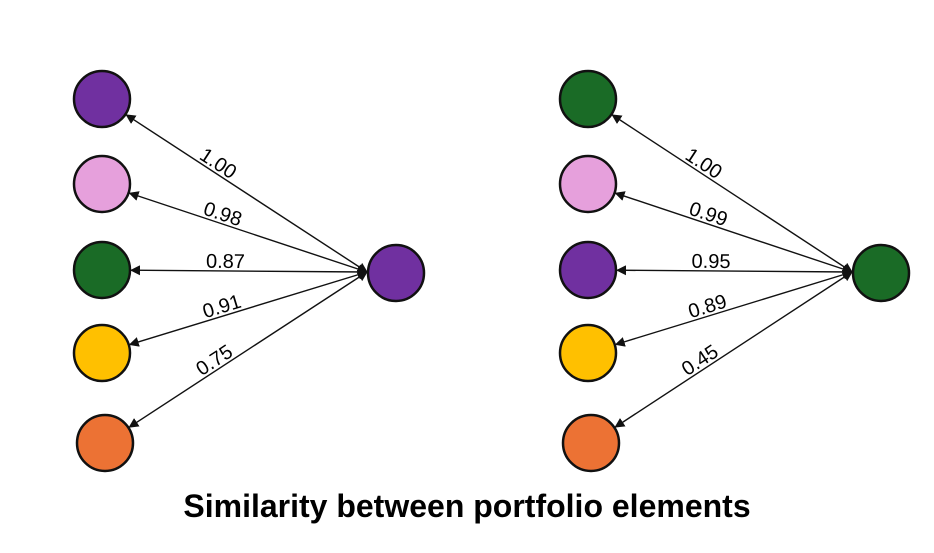  I want to click on similarity-weight-label: 0.98, so click(223, 214).